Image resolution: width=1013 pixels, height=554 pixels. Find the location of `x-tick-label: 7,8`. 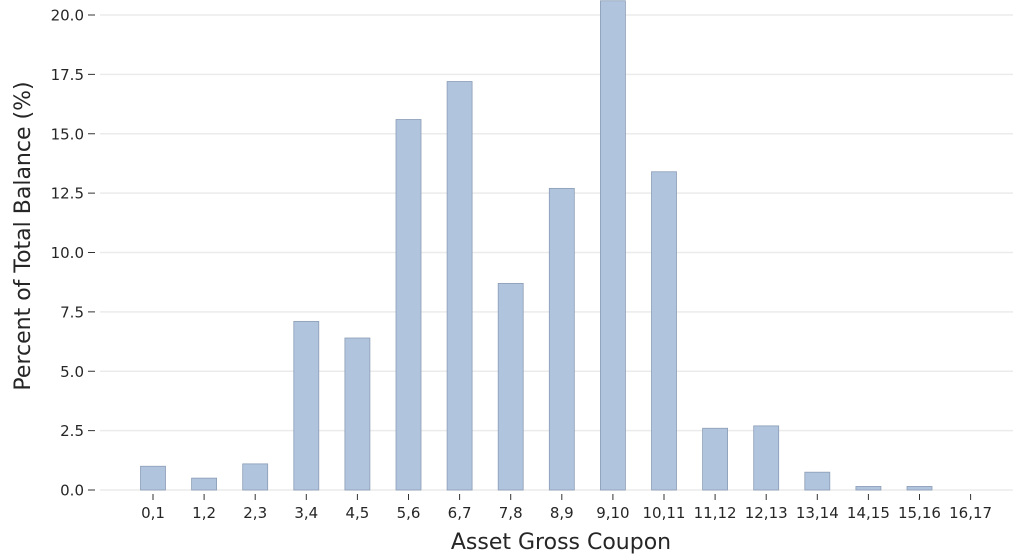

x-tick-label: 7,8 is located at coordinates (511, 513).